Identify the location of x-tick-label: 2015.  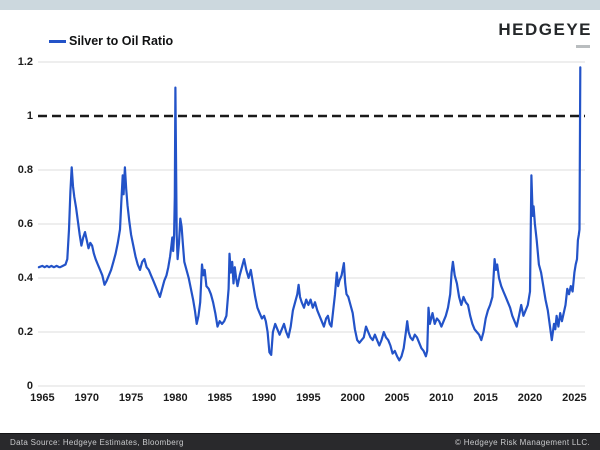
(485, 398).